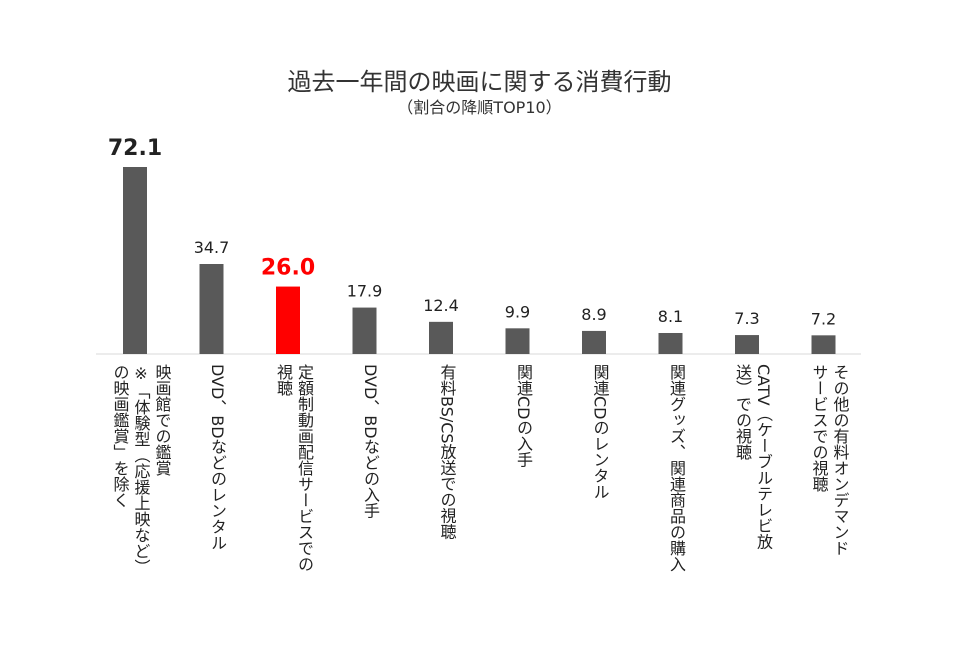 The width and height of the screenshot is (959, 646). What do you see at coordinates (823, 318) in the screenshot?
I see `data-label-10: 7.2` at bounding box center [823, 318].